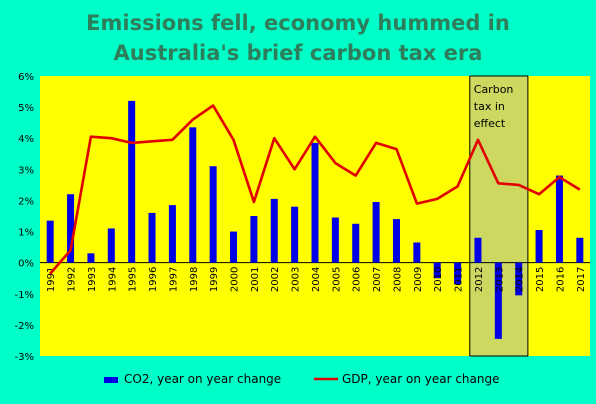 This screenshot has width=596, height=404. Describe the element at coordinates (72, 279) in the screenshot. I see `x-tick-label: 1992` at that location.